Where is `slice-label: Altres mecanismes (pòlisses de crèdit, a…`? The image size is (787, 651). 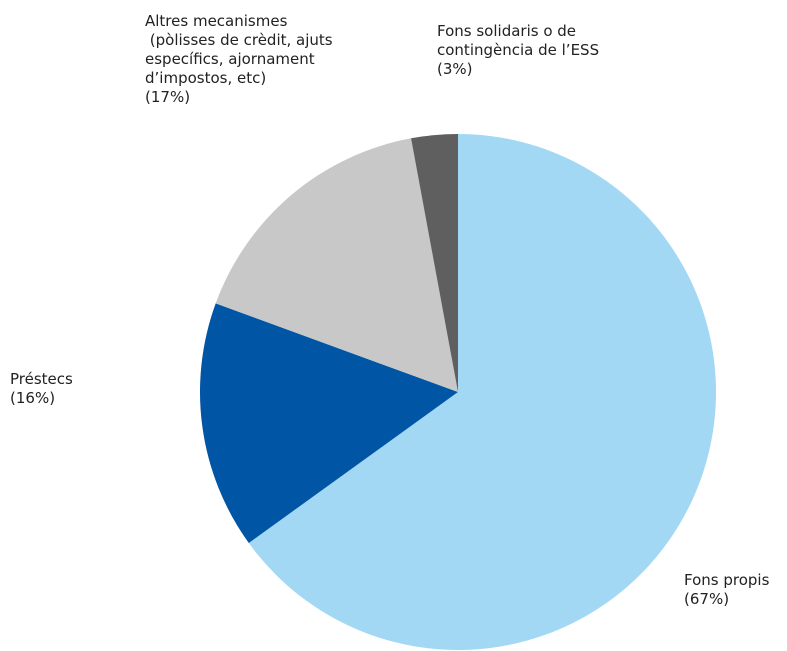
slice-label: Altres mecanismes (pòlisses de crèdit, a… is located at coordinates (239, 59).